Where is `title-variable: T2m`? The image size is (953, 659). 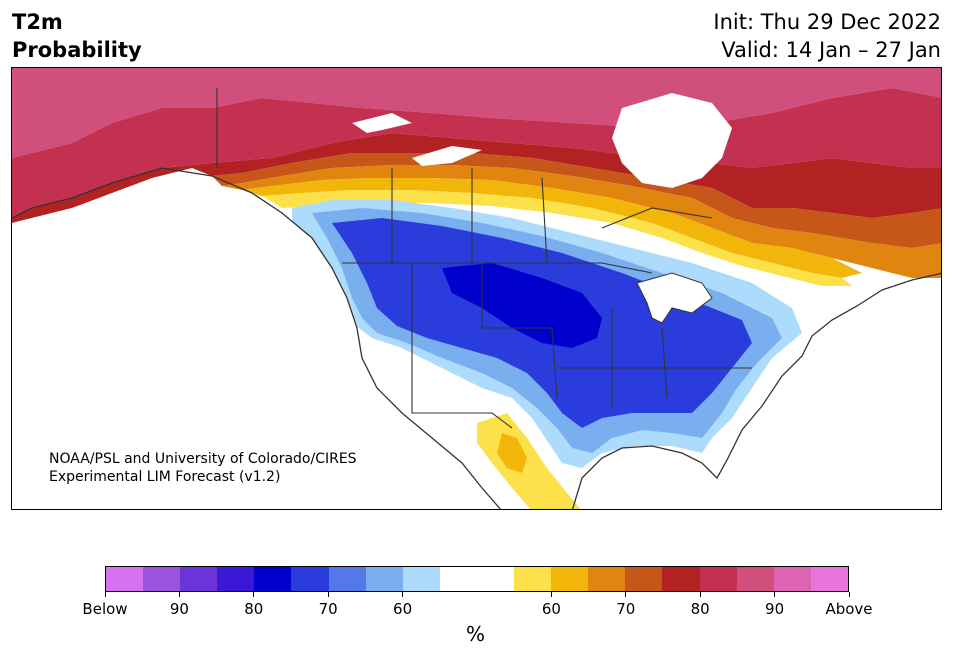
title-variable: T2m is located at coordinates (37, 22).